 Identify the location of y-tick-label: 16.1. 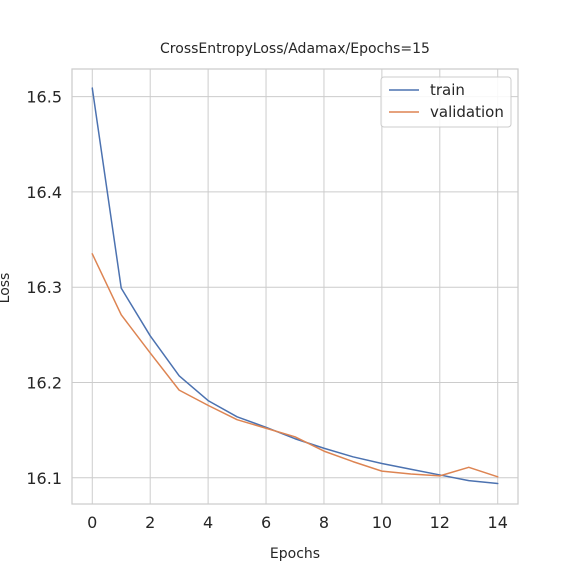
(44, 478).